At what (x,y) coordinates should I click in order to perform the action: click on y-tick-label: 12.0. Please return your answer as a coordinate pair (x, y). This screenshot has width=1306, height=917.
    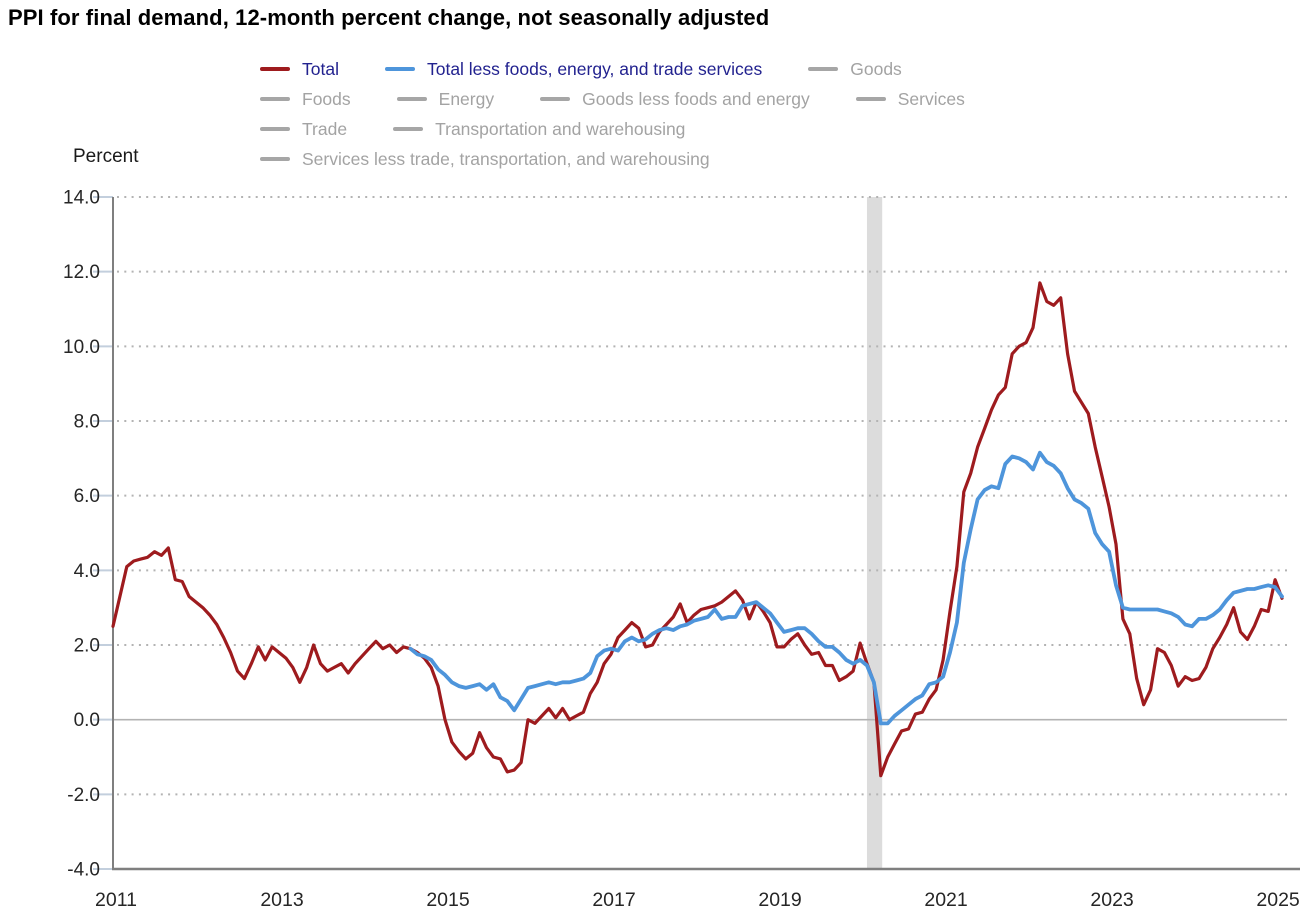
    Looking at the image, I should click on (81, 272).